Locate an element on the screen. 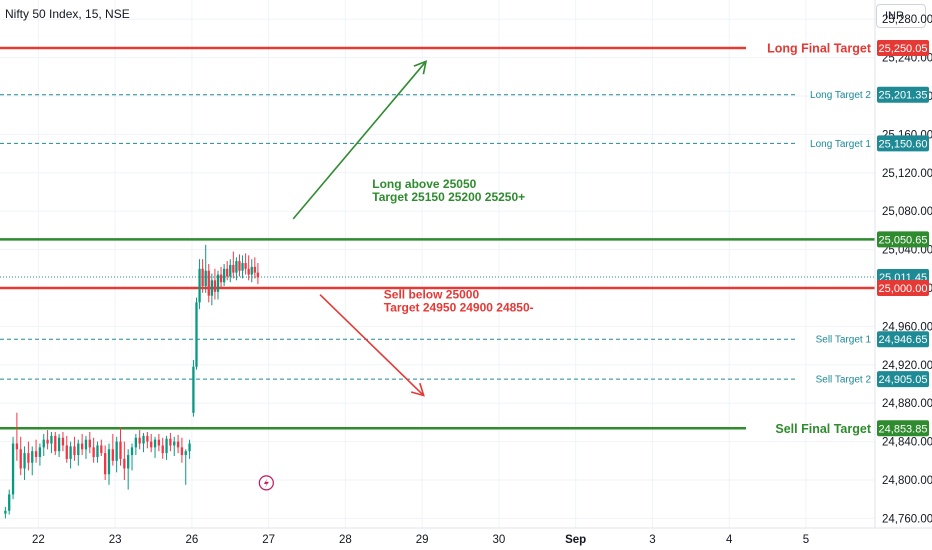  arrow-shaft is located at coordinates (359, 140).